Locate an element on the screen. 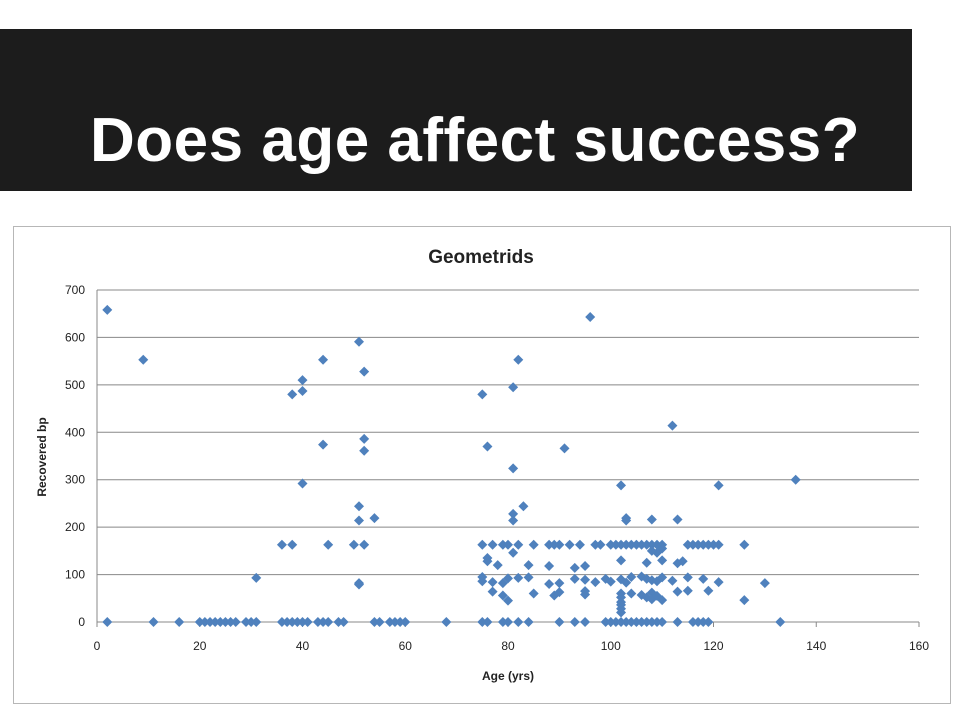 The image size is (960, 720). x-tick-label: 140 is located at coordinates (816, 646).